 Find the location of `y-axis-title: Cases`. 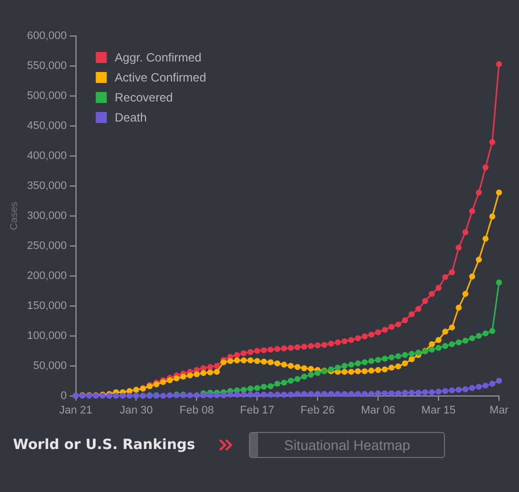

y-axis-title: Cases is located at coordinates (14, 216).